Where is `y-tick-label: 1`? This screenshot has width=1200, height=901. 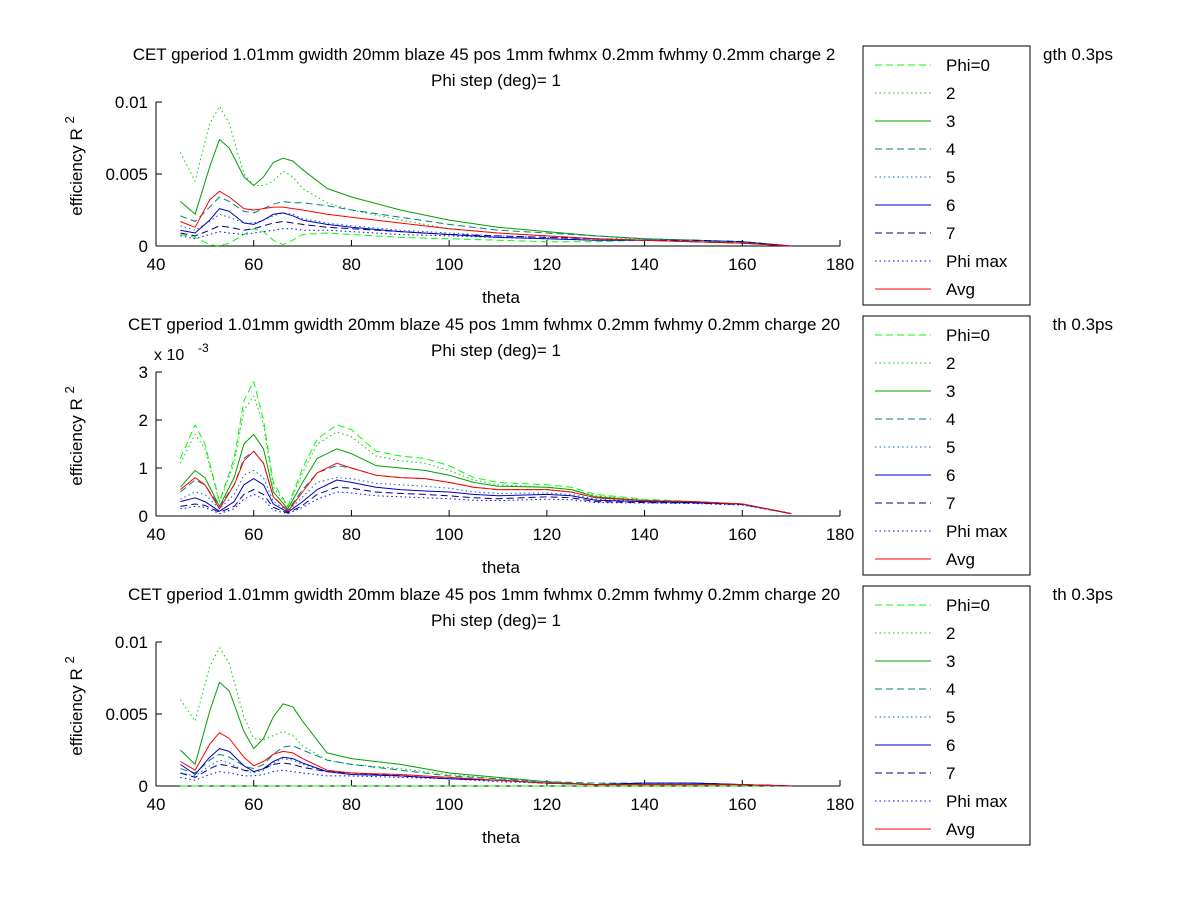
y-tick-label: 1 is located at coordinates (143, 468).